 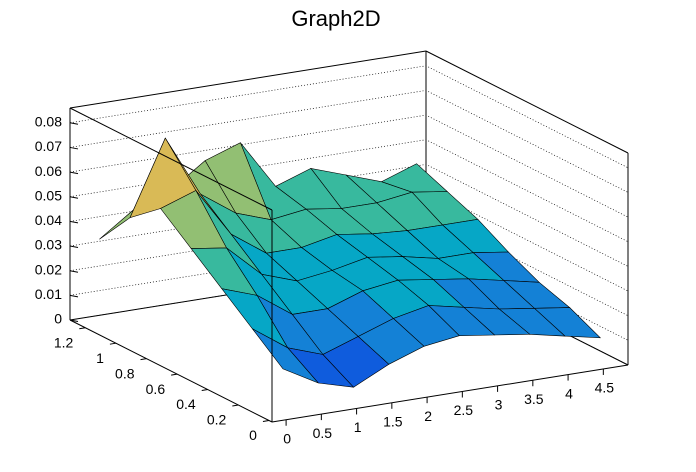 I want to click on chart-title: Graph2D, so click(x=335, y=18).